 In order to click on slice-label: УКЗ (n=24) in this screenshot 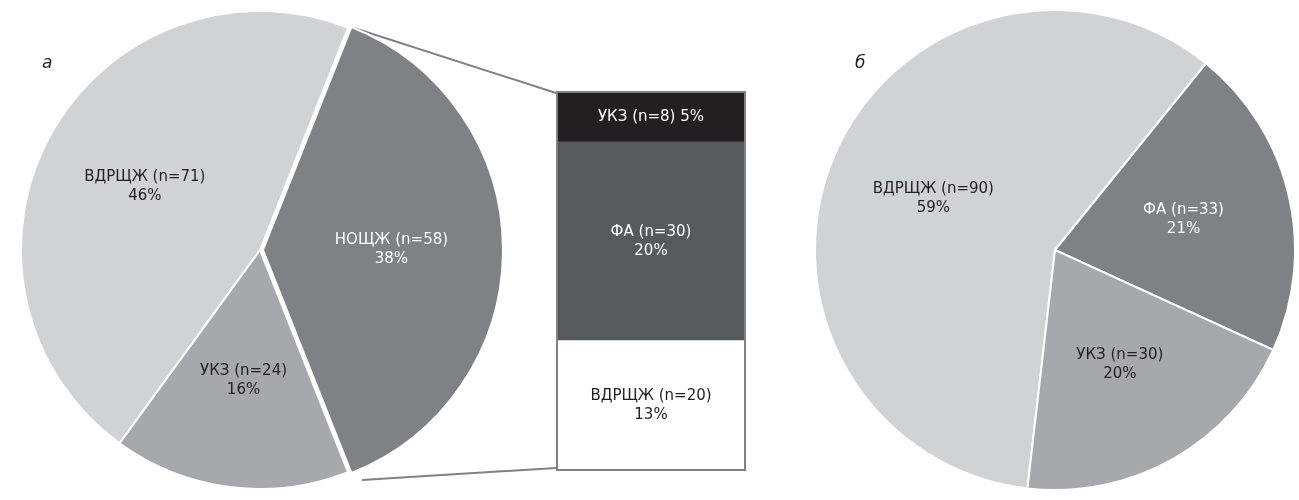, I will do `click(244, 369)`.